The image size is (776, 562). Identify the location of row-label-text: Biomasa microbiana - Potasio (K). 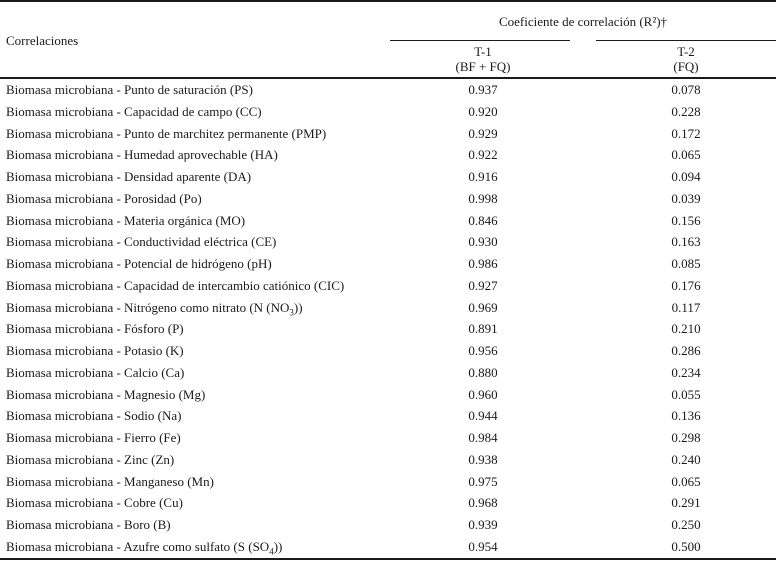
(95, 350).